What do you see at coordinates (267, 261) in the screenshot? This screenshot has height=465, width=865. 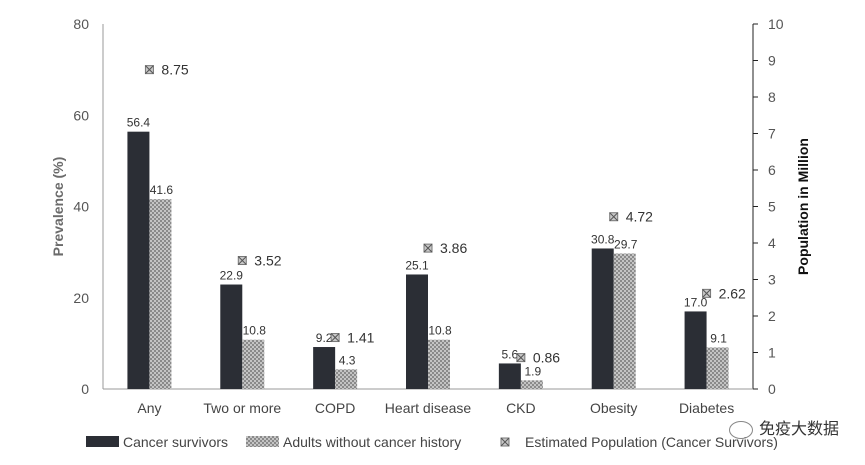 I see `marker-value-label: 3.52` at bounding box center [267, 261].